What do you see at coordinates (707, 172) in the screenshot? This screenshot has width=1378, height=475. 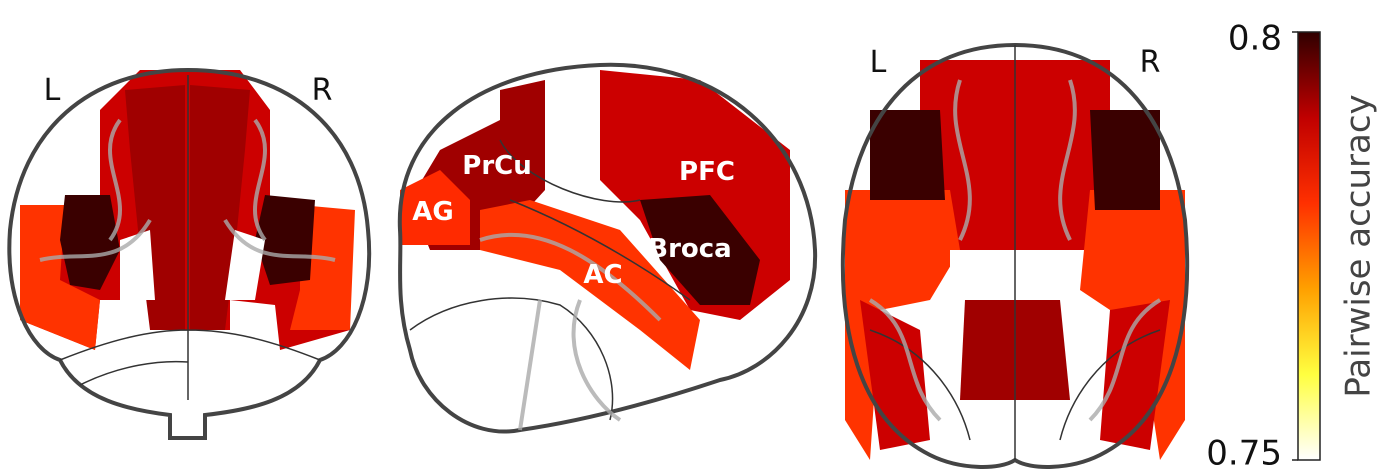 I see `region-label: PFC` at bounding box center [707, 172].